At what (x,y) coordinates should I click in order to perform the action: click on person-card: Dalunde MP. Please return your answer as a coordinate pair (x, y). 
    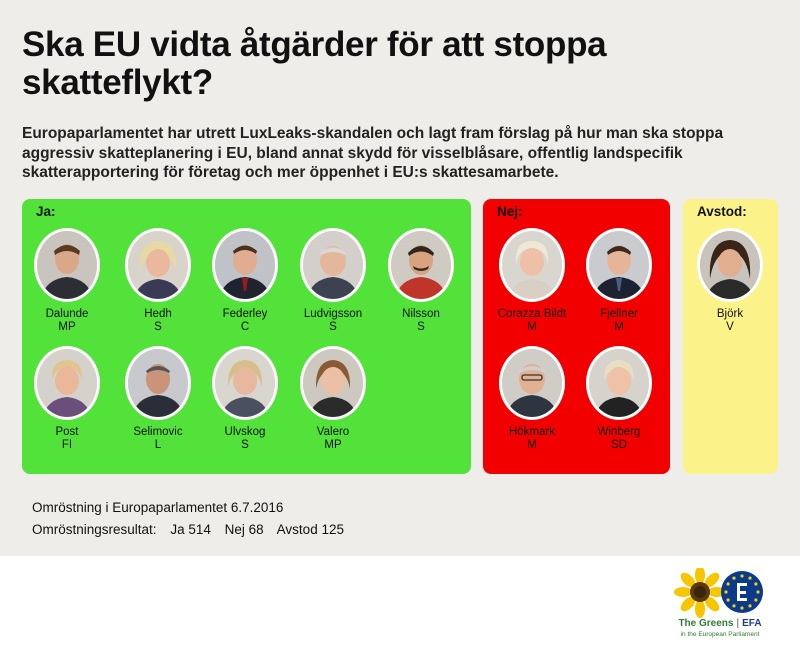
    Looking at the image, I should click on (67, 281).